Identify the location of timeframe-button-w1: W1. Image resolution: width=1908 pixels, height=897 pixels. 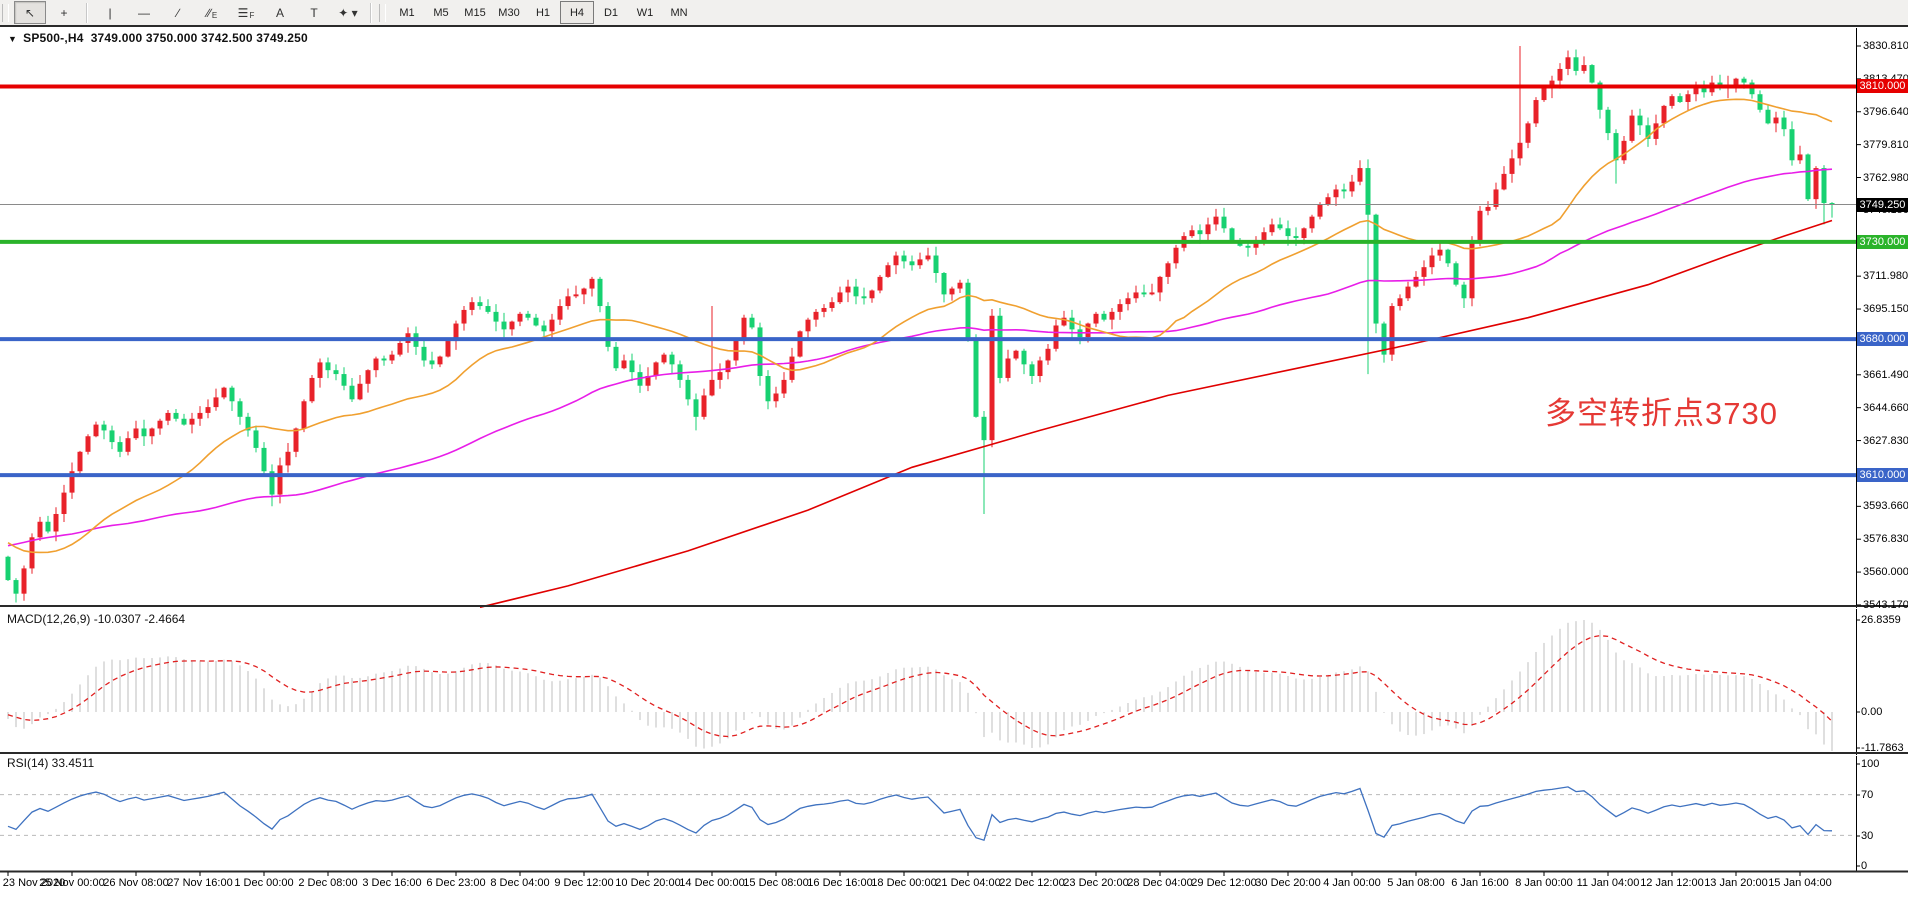
(645, 12).